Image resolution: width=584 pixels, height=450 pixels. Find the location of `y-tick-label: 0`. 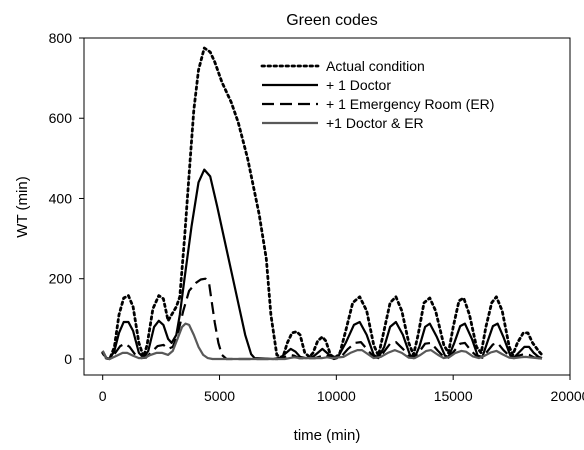

y-tick-label: 0 is located at coordinates (68, 359).